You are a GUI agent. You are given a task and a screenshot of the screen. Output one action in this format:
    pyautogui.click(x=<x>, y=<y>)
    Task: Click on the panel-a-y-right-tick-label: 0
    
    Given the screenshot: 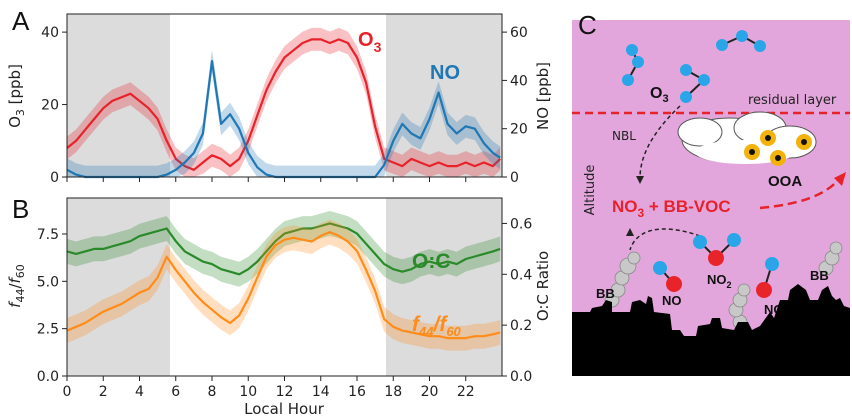 What is the action you would take?
    pyautogui.click(x=514, y=178)
    